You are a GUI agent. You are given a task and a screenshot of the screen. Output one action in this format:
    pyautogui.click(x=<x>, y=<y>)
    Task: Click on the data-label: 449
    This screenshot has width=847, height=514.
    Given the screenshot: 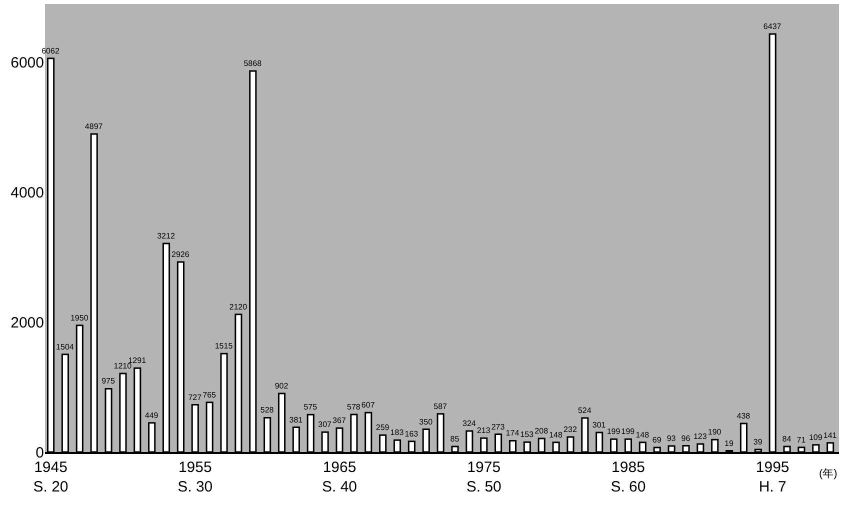 What is the action you would take?
    pyautogui.click(x=151, y=415)
    